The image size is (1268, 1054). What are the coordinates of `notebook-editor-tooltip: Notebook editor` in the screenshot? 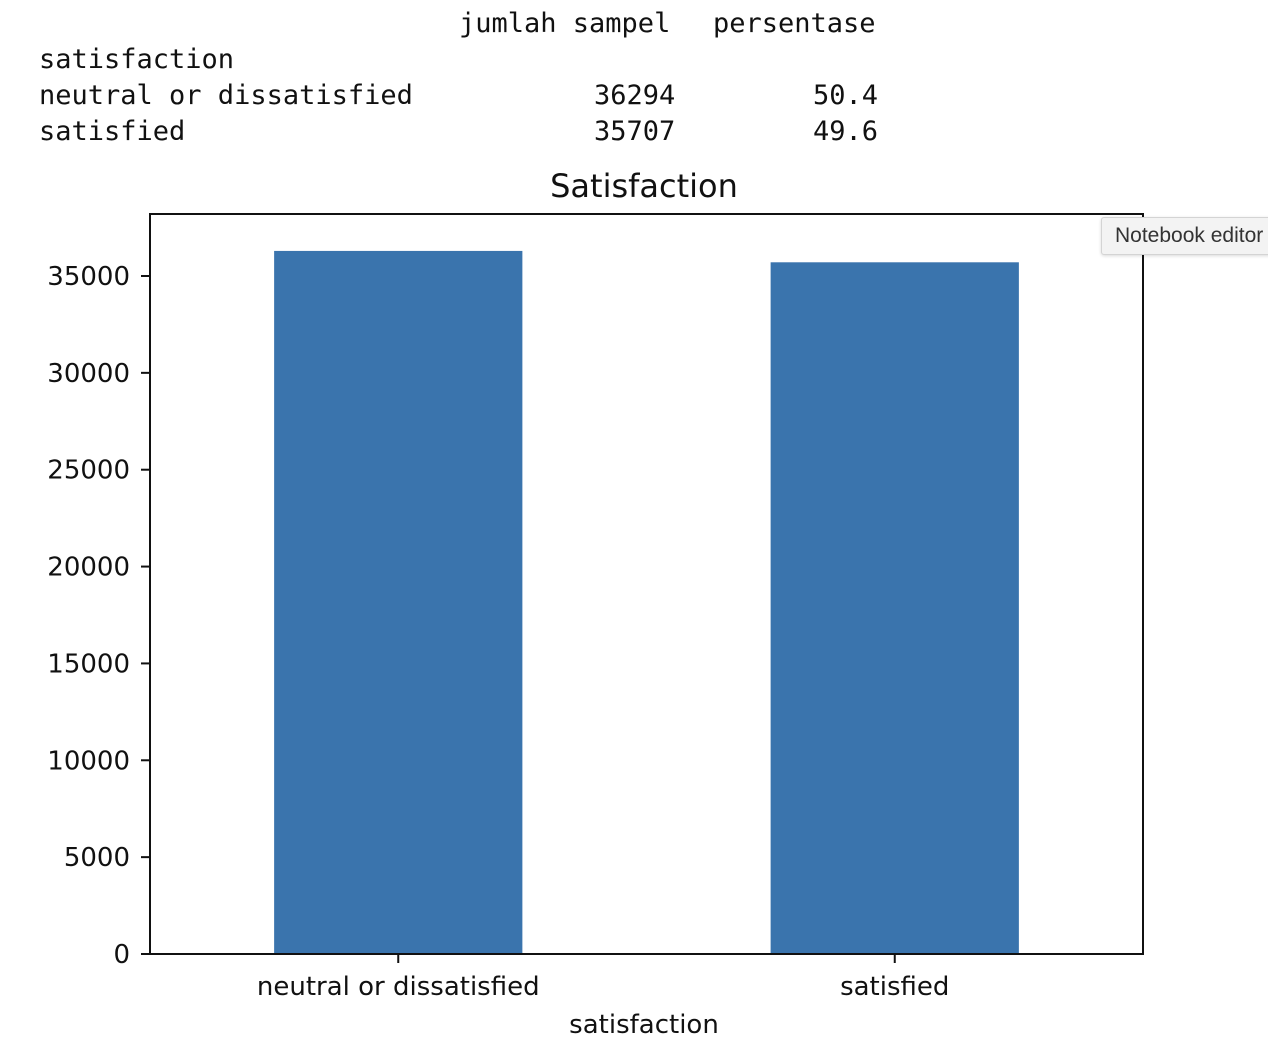 It's located at (1184, 236).